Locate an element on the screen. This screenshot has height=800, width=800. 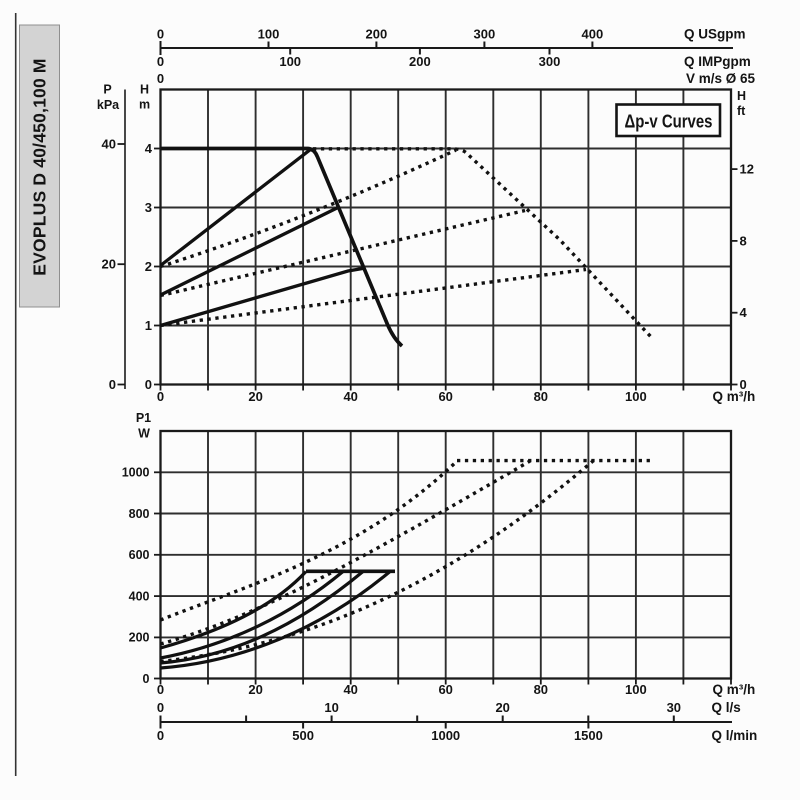
svg-text: 10 is located at coordinates (331, 707).